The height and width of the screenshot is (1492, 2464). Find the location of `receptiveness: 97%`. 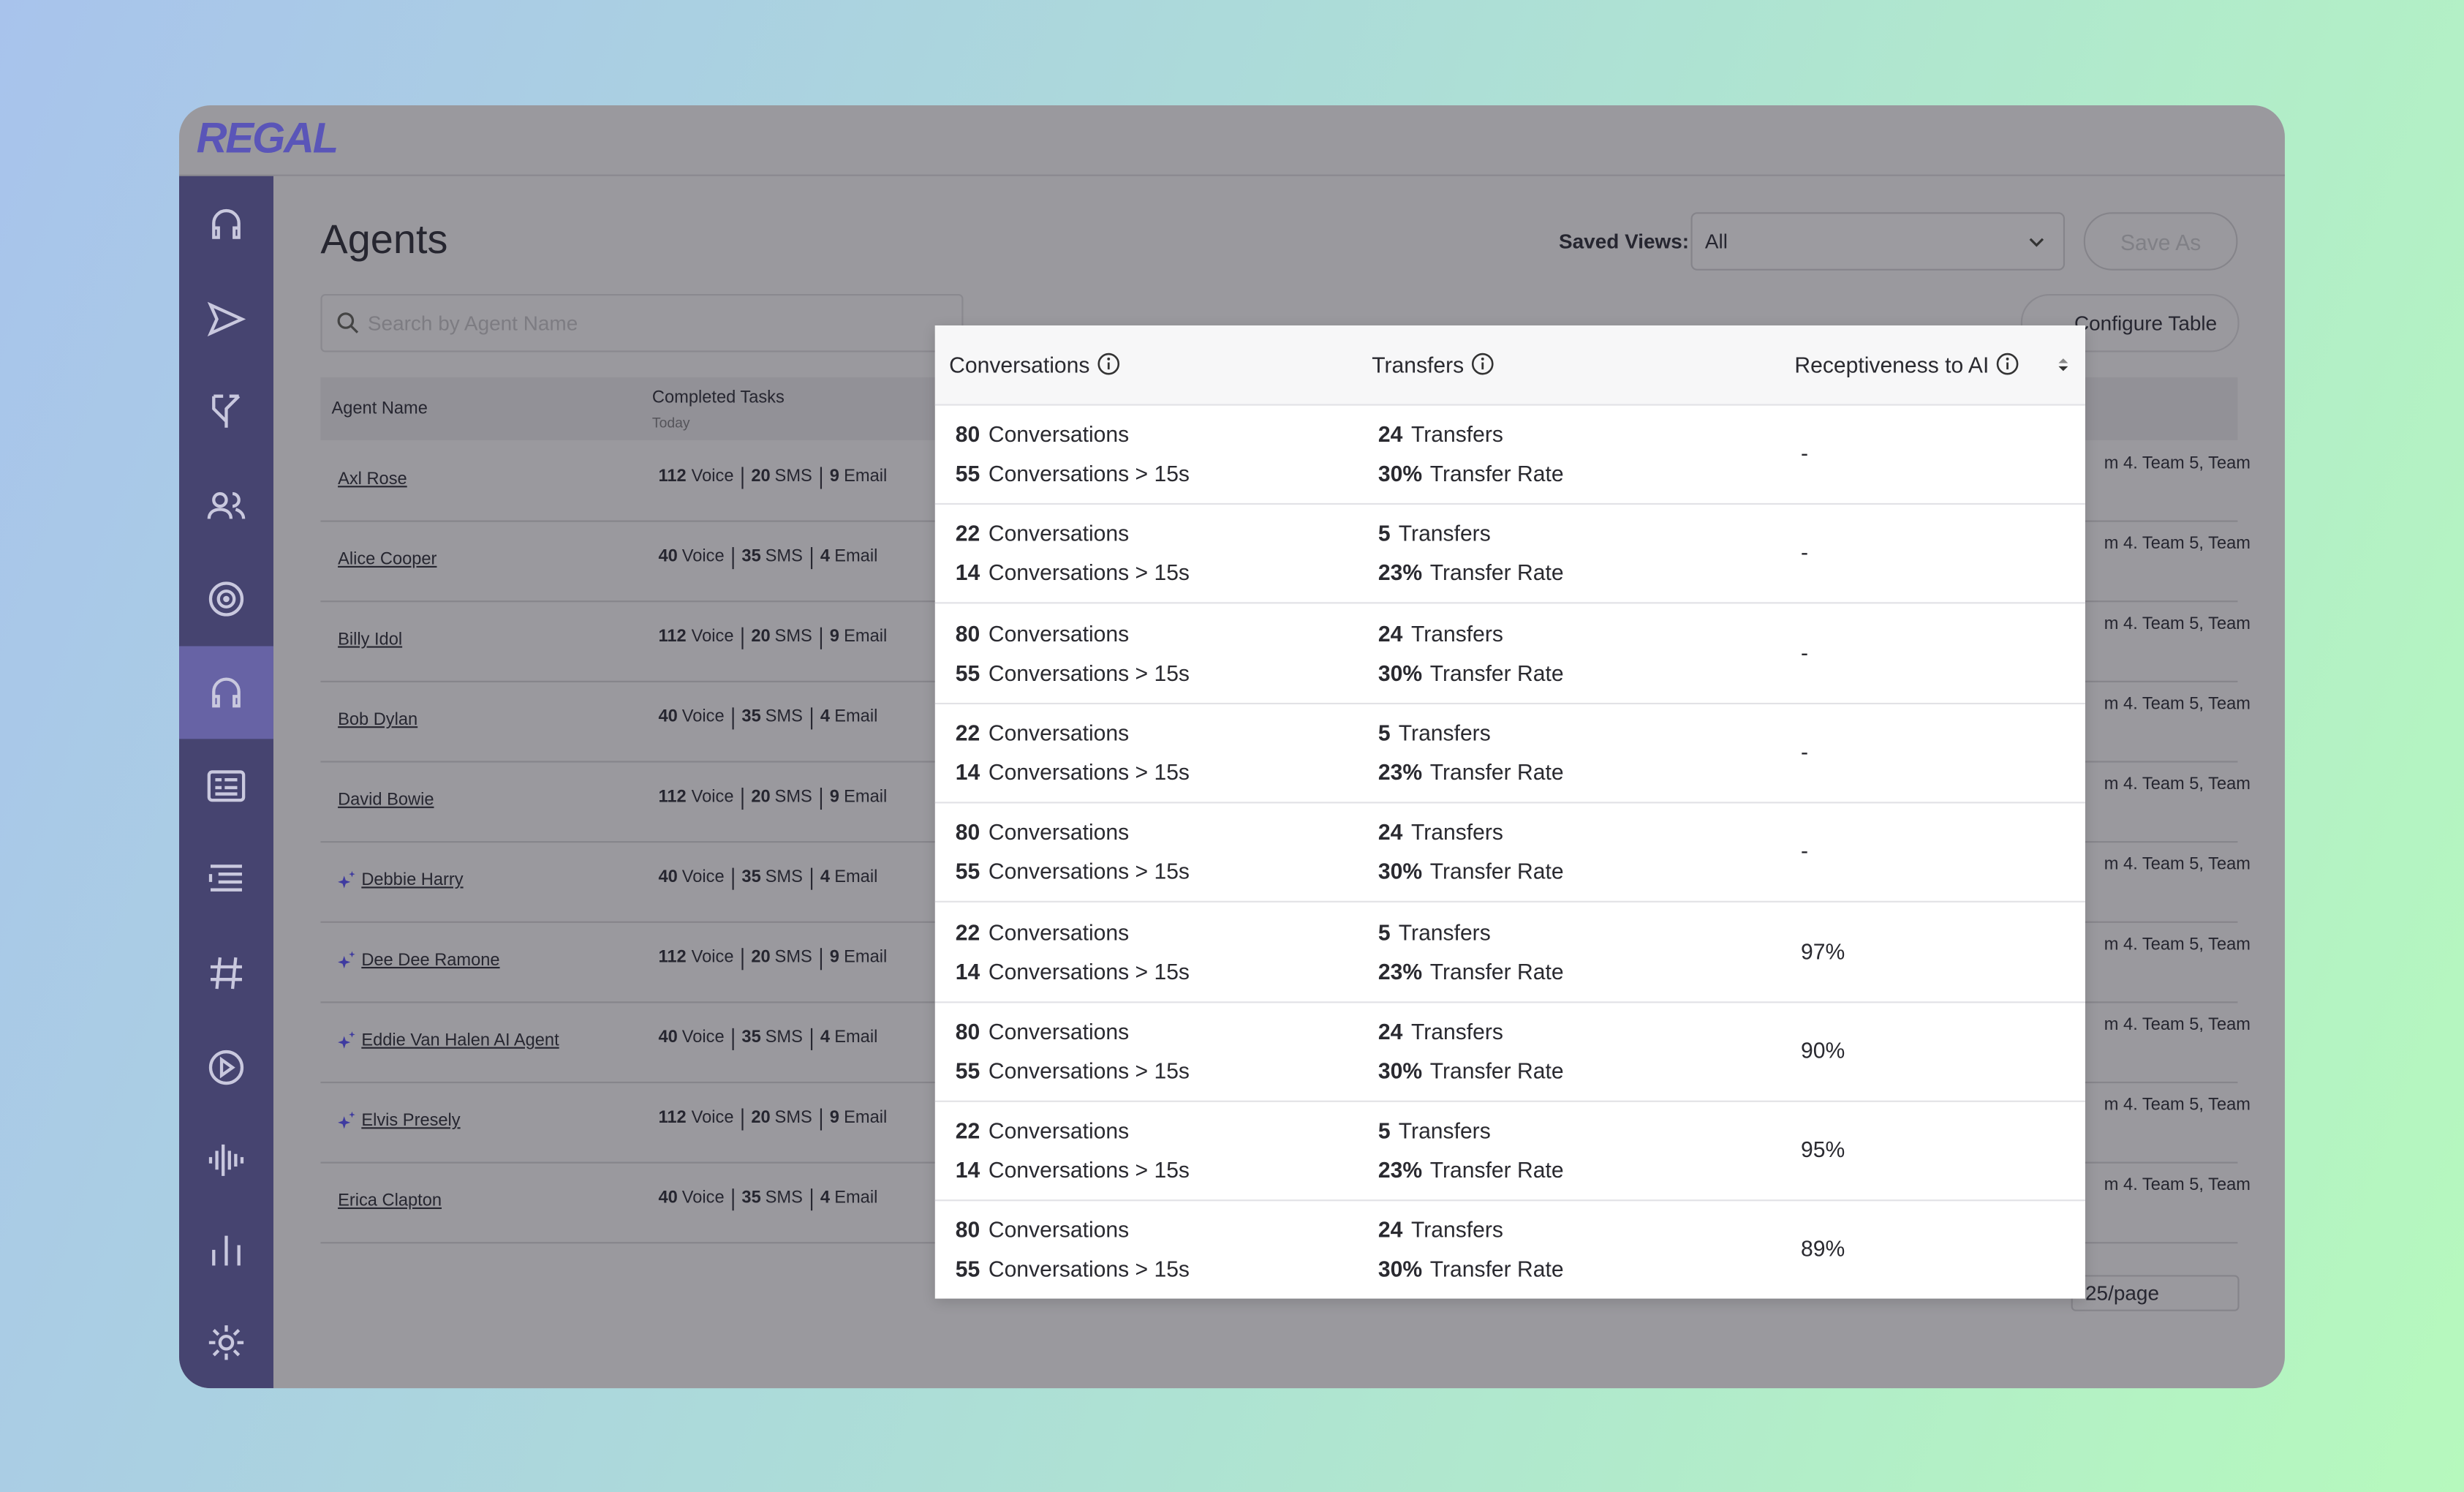

receptiveness: 97% is located at coordinates (1822, 950).